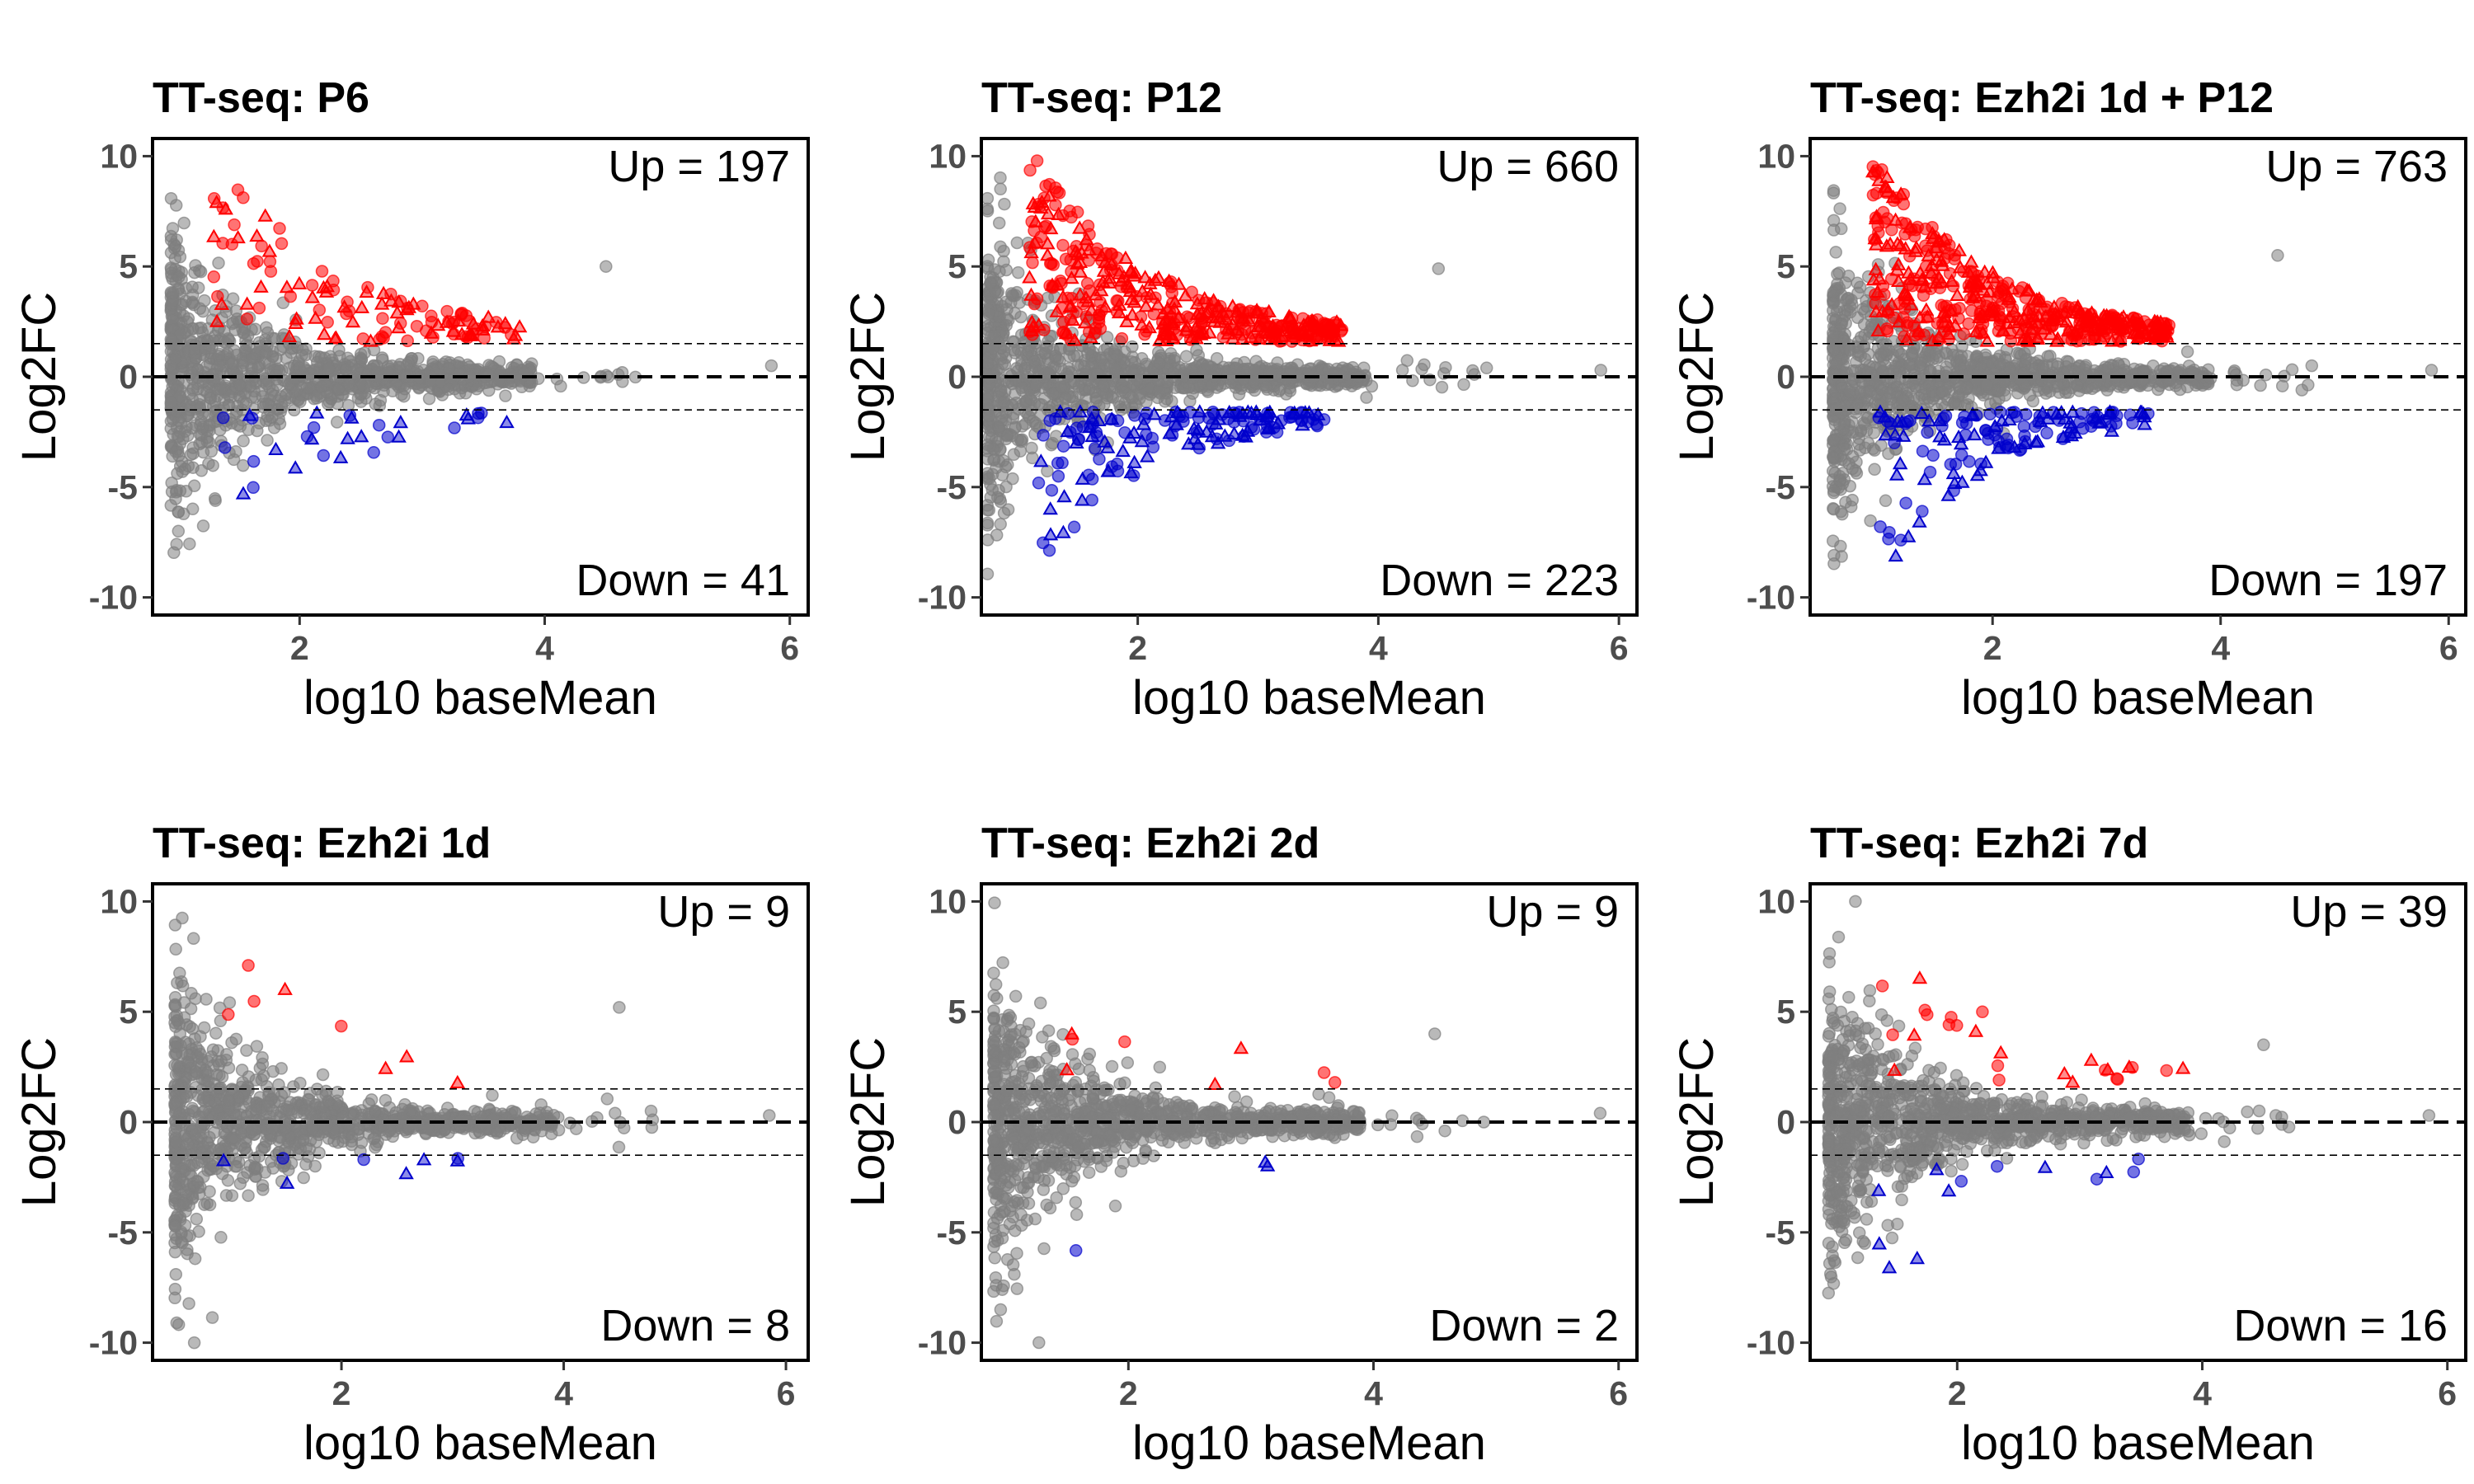 The height and width of the screenshot is (1484, 2474). I want to click on x-tick-label: 6, so click(2448, 648).